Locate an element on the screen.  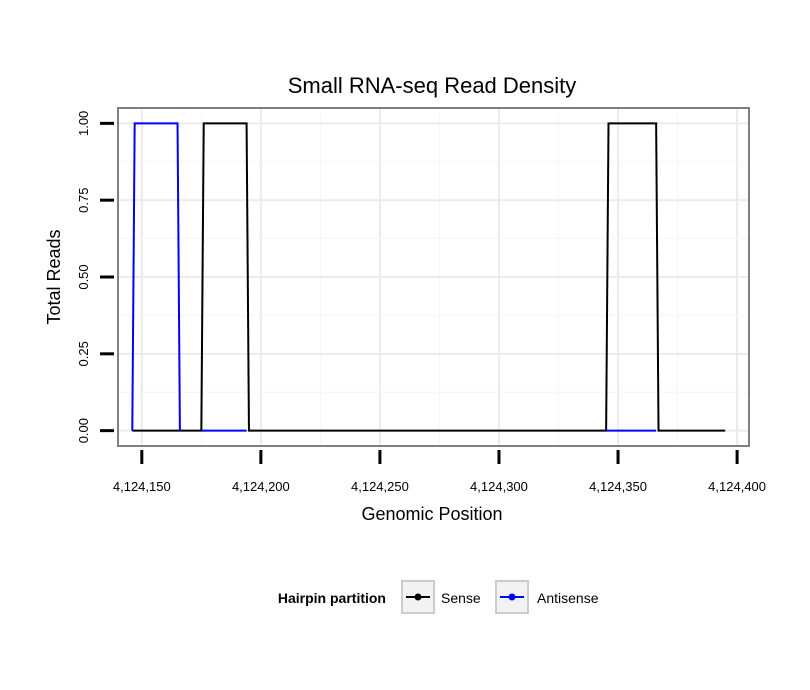
legend: Hairpin partition Sense Antisense is located at coordinates (438, 597).